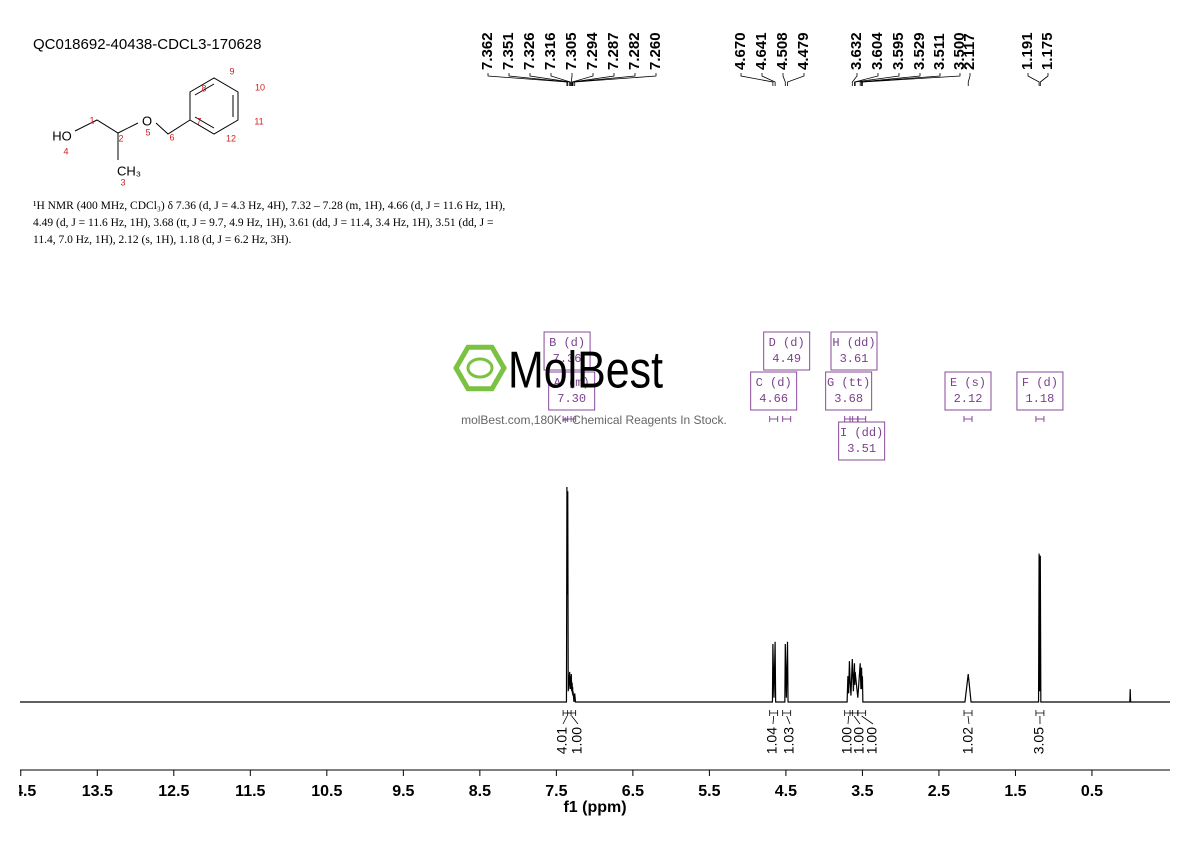  Describe the element at coordinates (403, 791) in the screenshot. I see `x-tick-label: 9.5` at that location.